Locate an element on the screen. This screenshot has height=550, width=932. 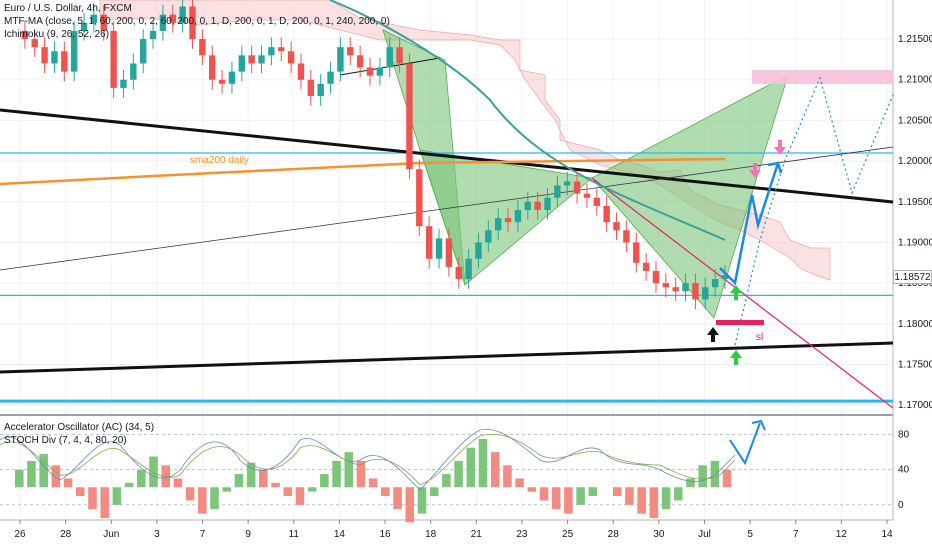
crimson-trendline is located at coordinates (742, 293).